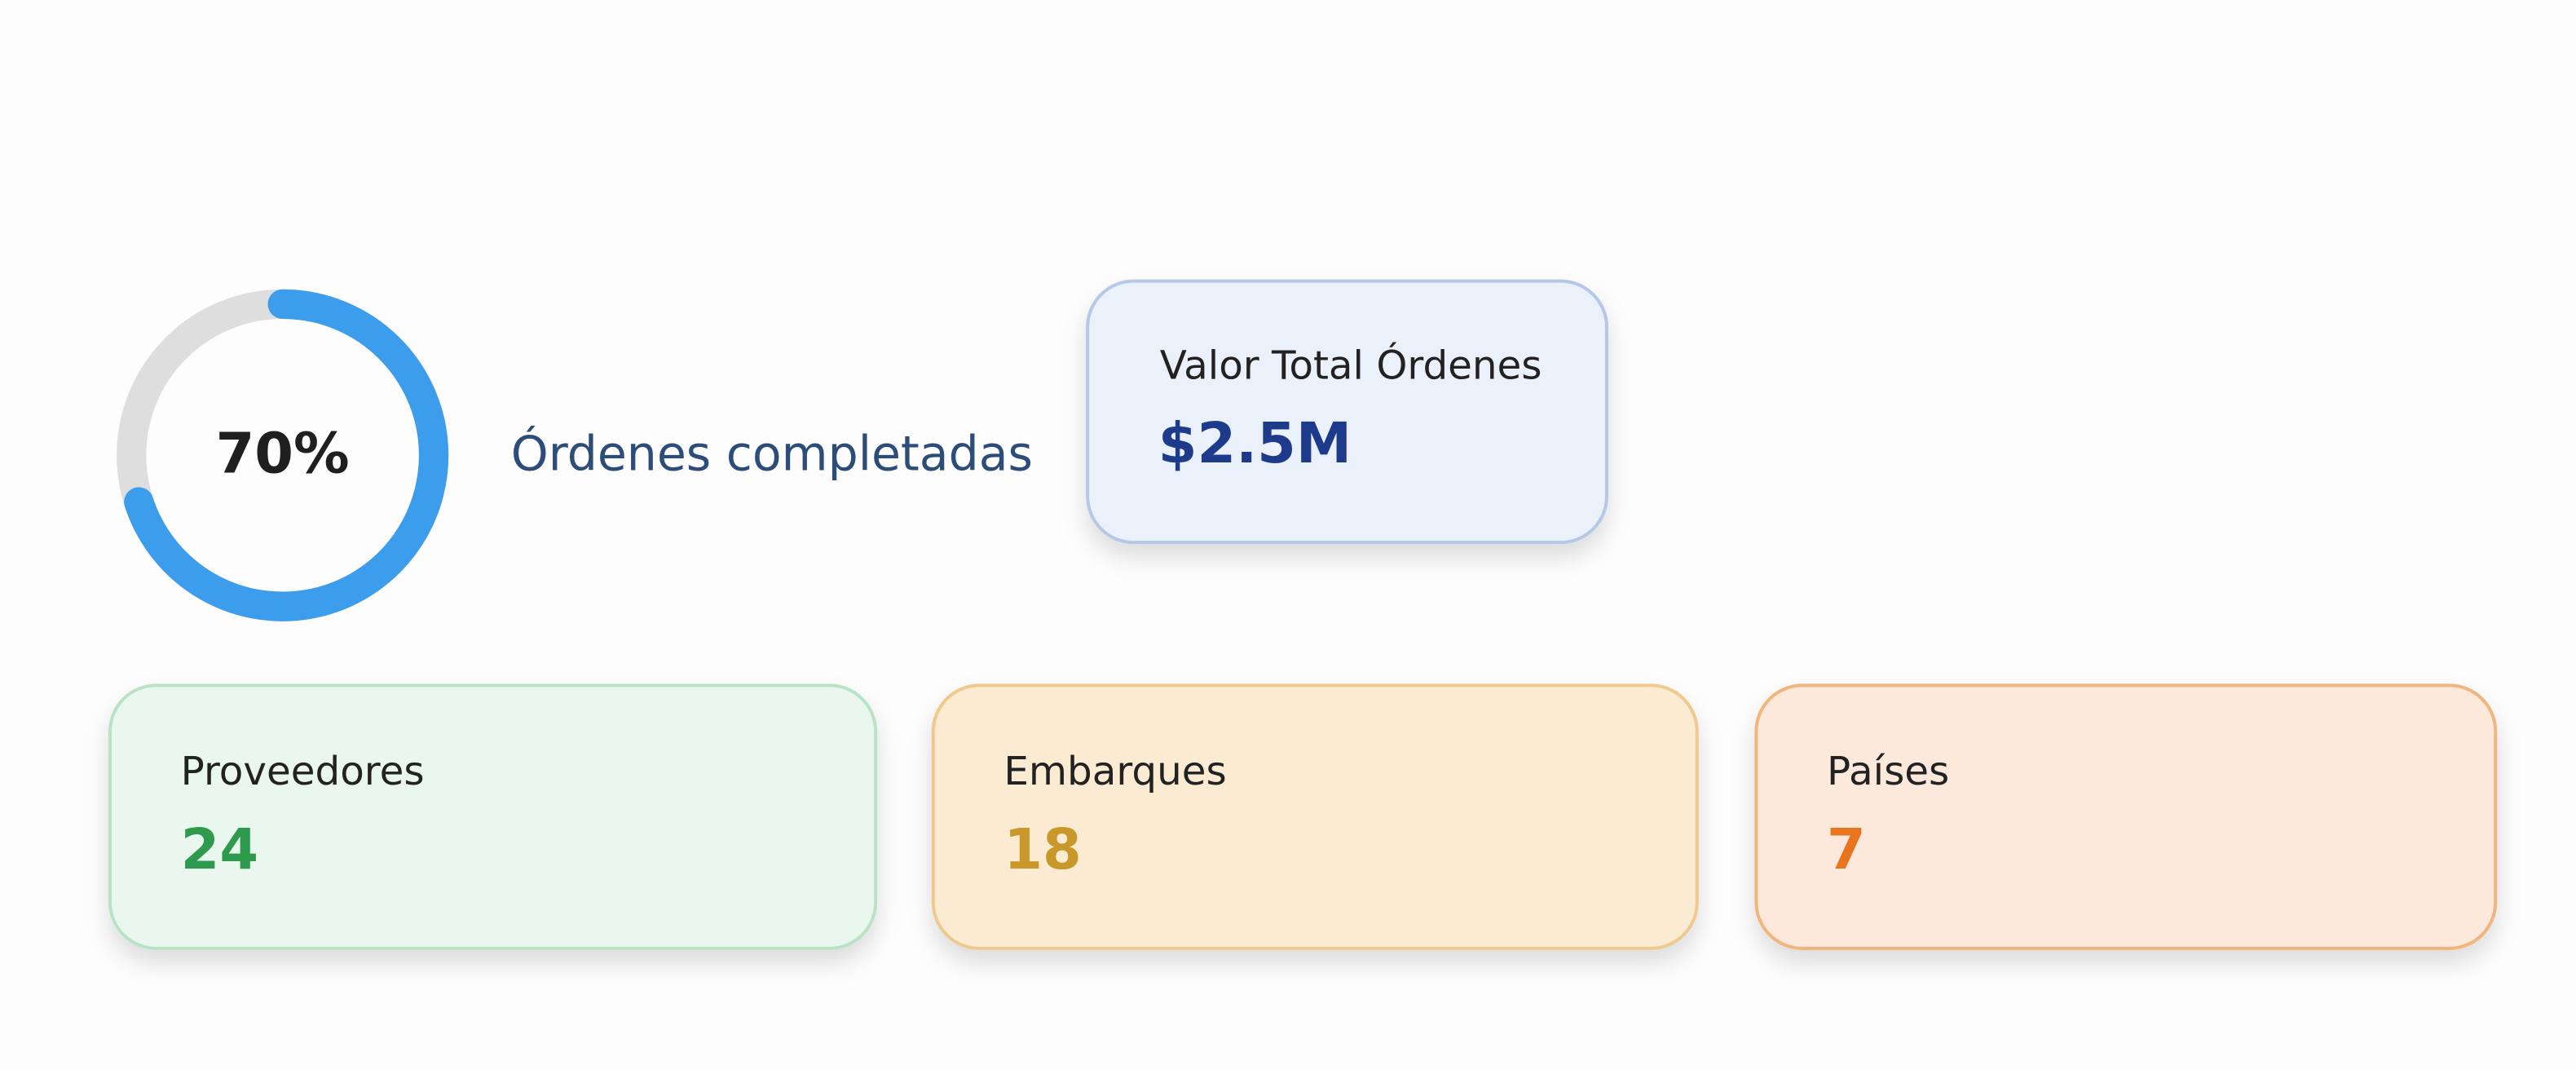 Image resolution: width=2576 pixels, height=1070 pixels. Describe the element at coordinates (772, 453) in the screenshot. I see `donut-caption: Órdenes completadas` at that location.